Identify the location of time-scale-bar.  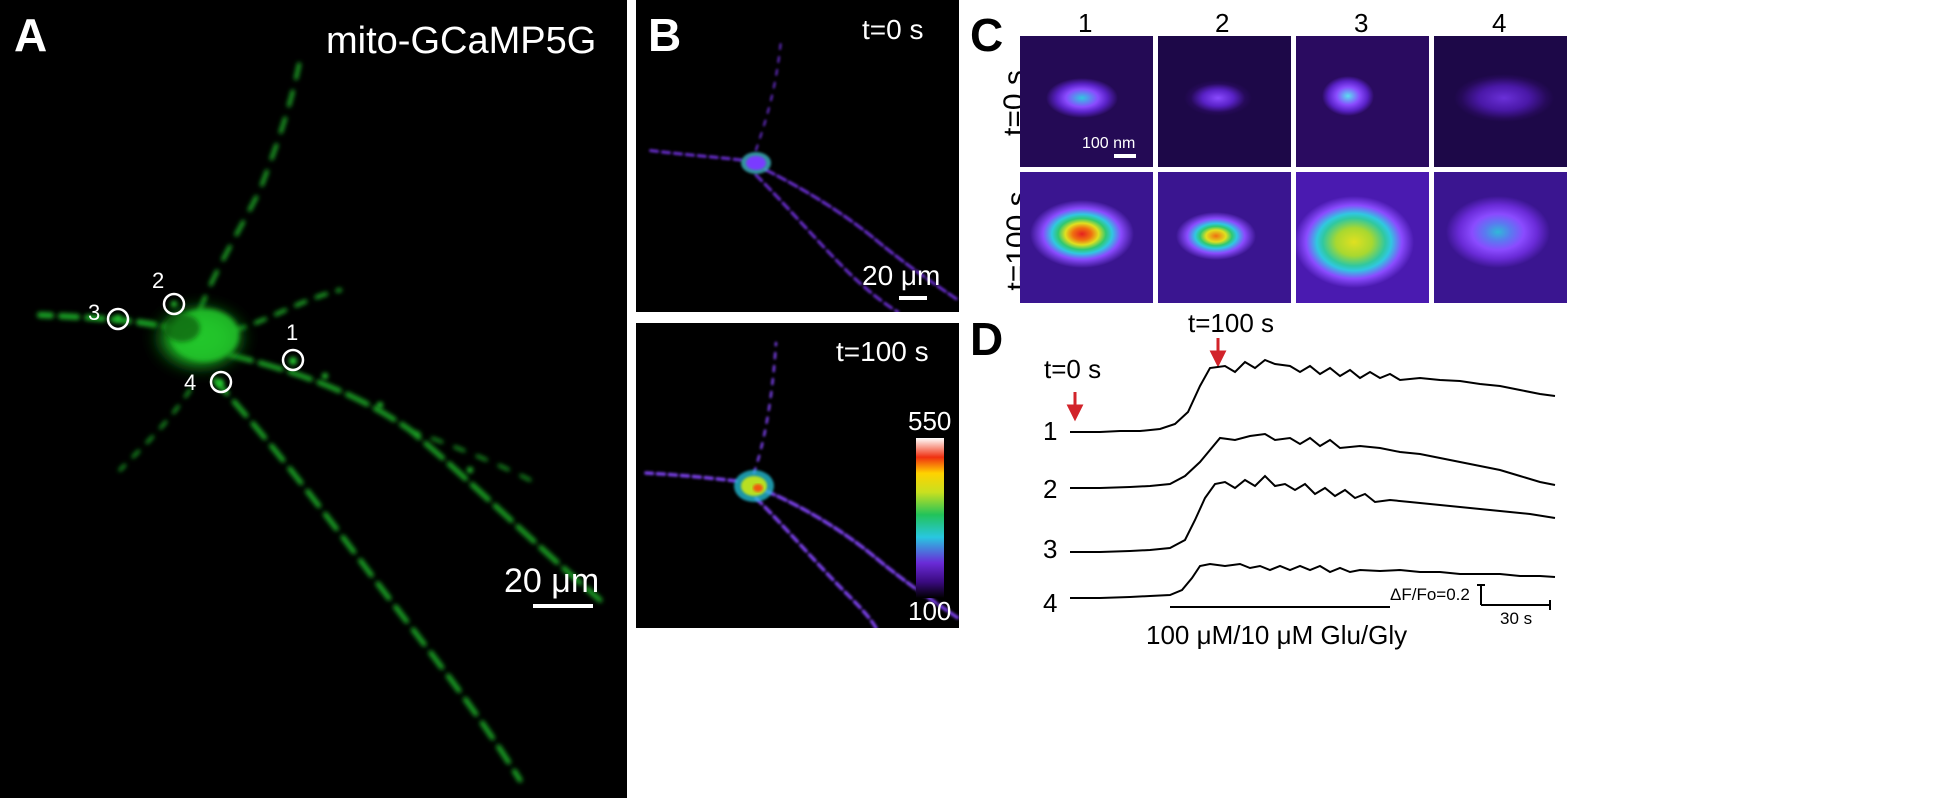
(1516, 605).